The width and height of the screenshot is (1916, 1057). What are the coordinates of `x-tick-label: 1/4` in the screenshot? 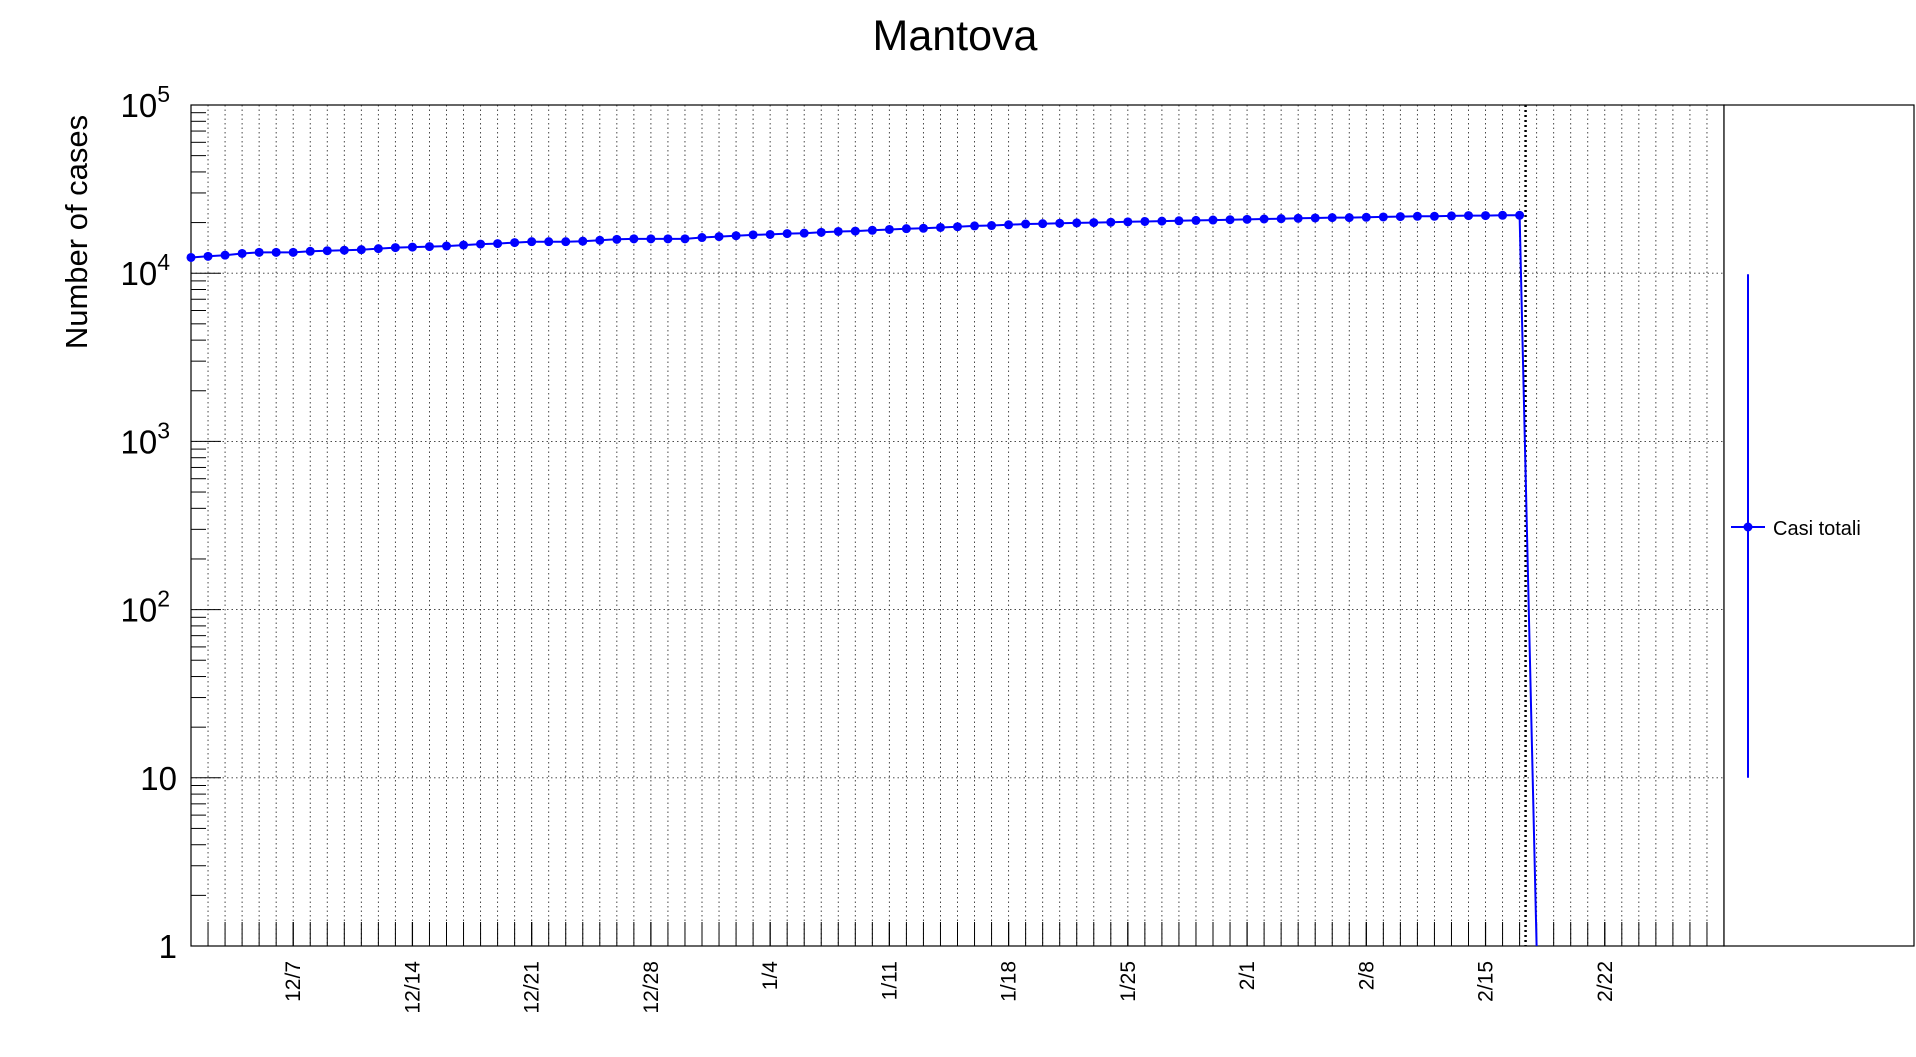 It's located at (770, 976).